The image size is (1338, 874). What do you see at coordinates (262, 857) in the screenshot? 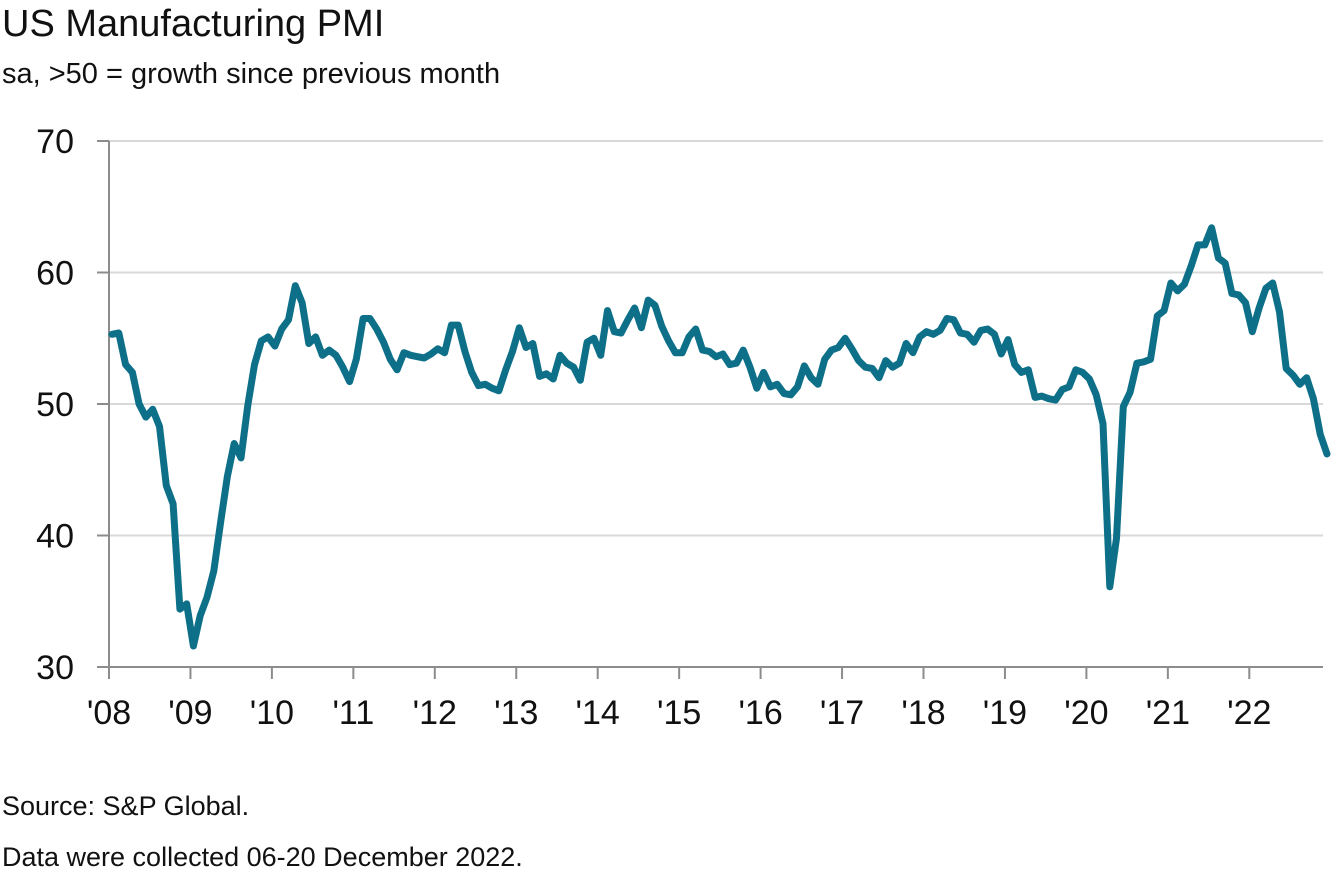
I see `collection-note: Data were collected 06-20 December 2022.` at bounding box center [262, 857].